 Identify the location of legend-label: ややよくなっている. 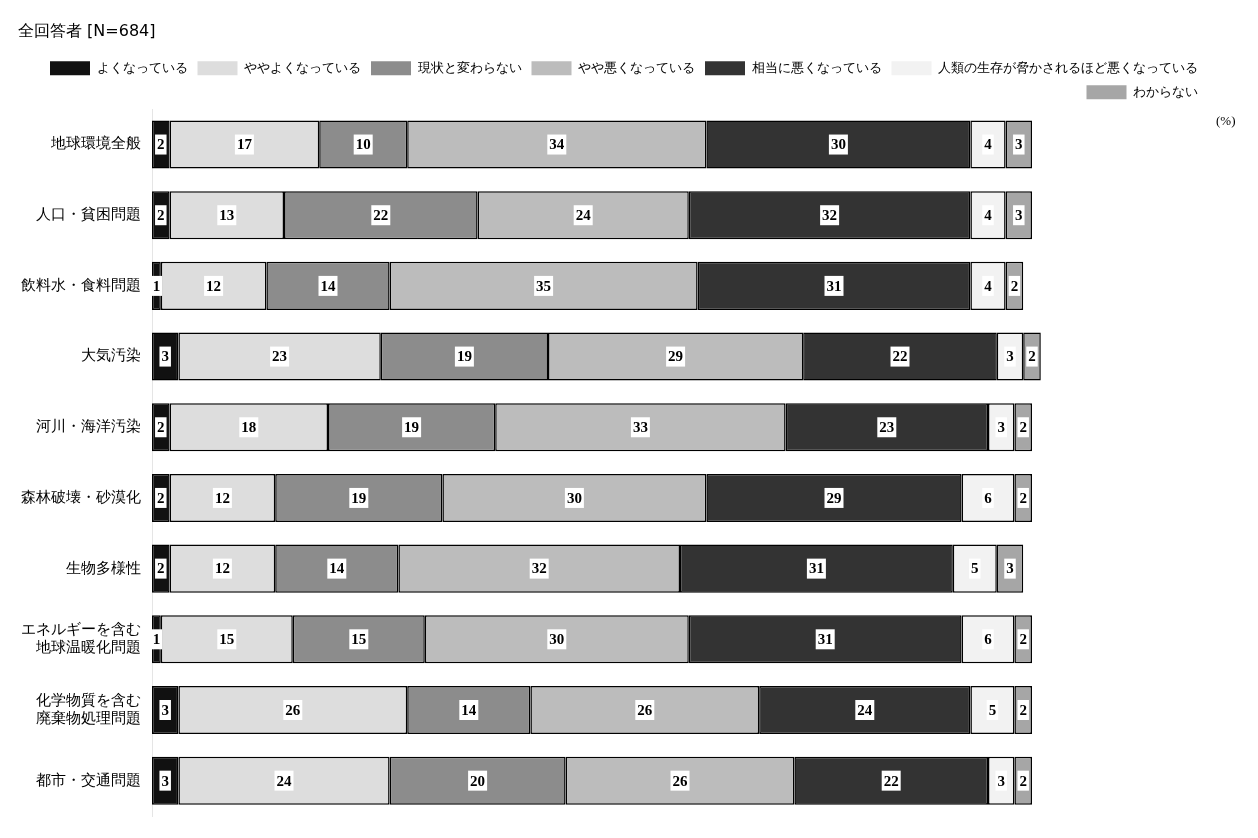
(302, 67).